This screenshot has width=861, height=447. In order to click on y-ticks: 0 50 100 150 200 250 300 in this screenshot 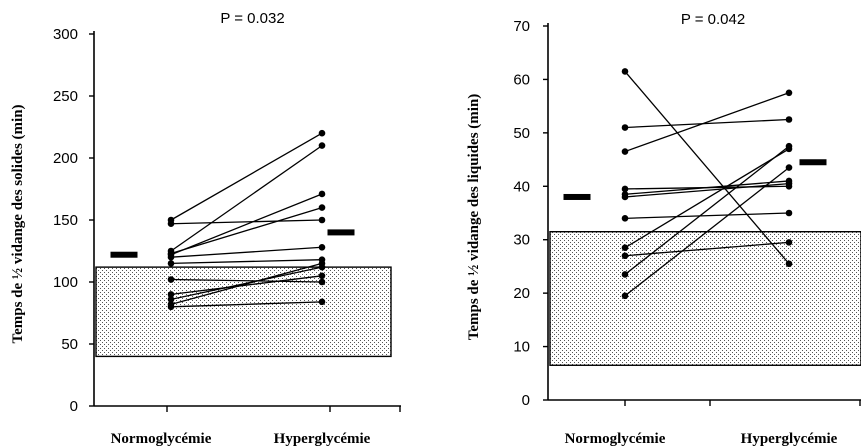, I will do `click(73, 220)`.